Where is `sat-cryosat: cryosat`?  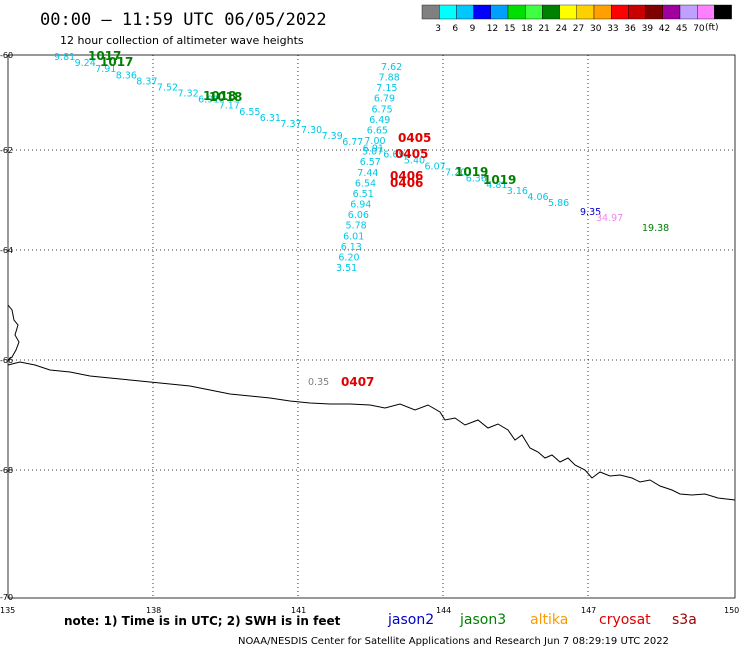
sat-cryosat: cryosat is located at coordinates (625, 620).